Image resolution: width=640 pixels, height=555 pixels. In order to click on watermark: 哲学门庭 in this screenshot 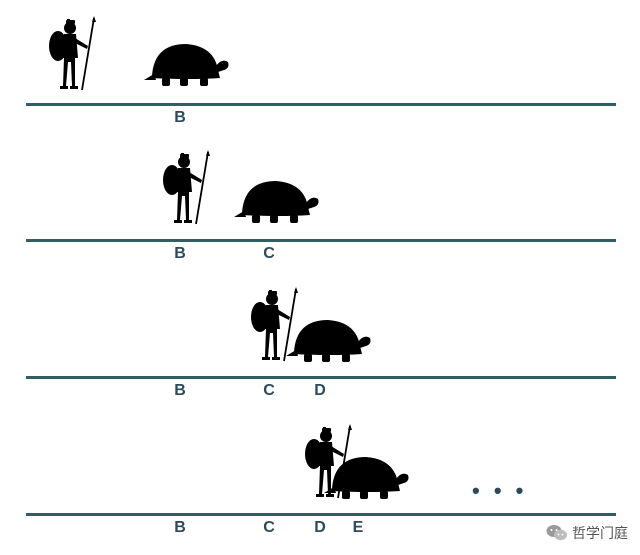, I will do `click(587, 533)`.